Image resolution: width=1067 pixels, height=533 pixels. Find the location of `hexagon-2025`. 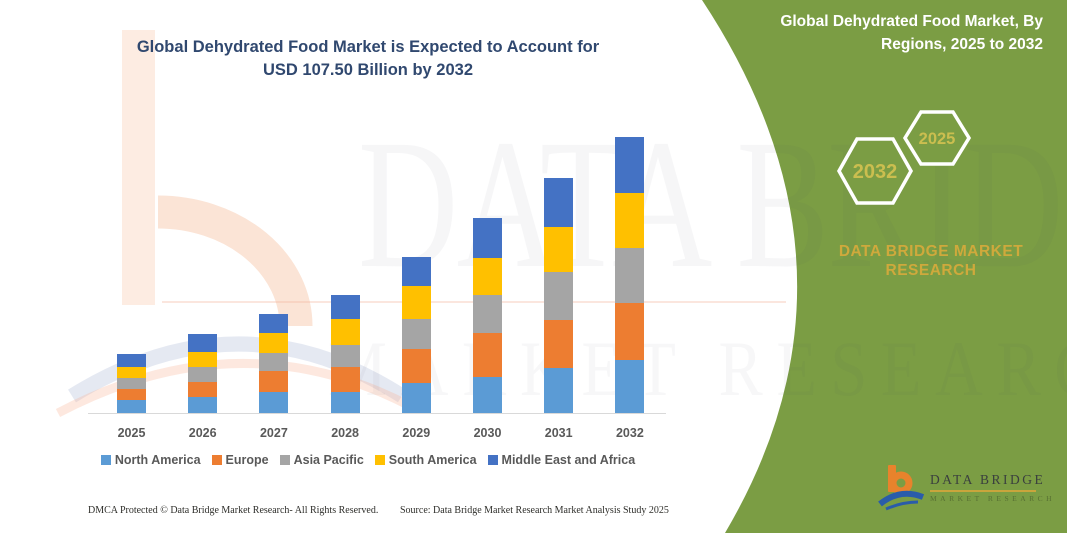

hexagon-2025 is located at coordinates (937, 138).